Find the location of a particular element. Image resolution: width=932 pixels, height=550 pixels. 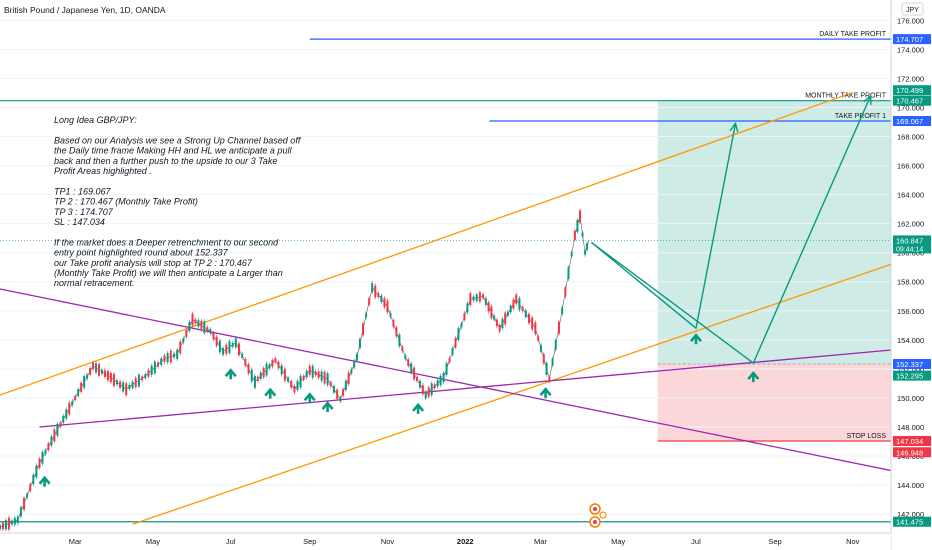

x-tick-label: Nov is located at coordinates (853, 541).